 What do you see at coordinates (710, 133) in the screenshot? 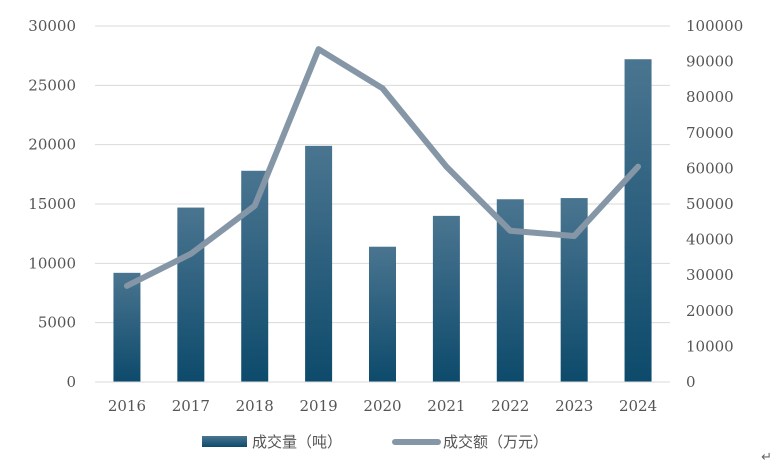
I see `y-right-tick-label: 70000` at bounding box center [710, 133].